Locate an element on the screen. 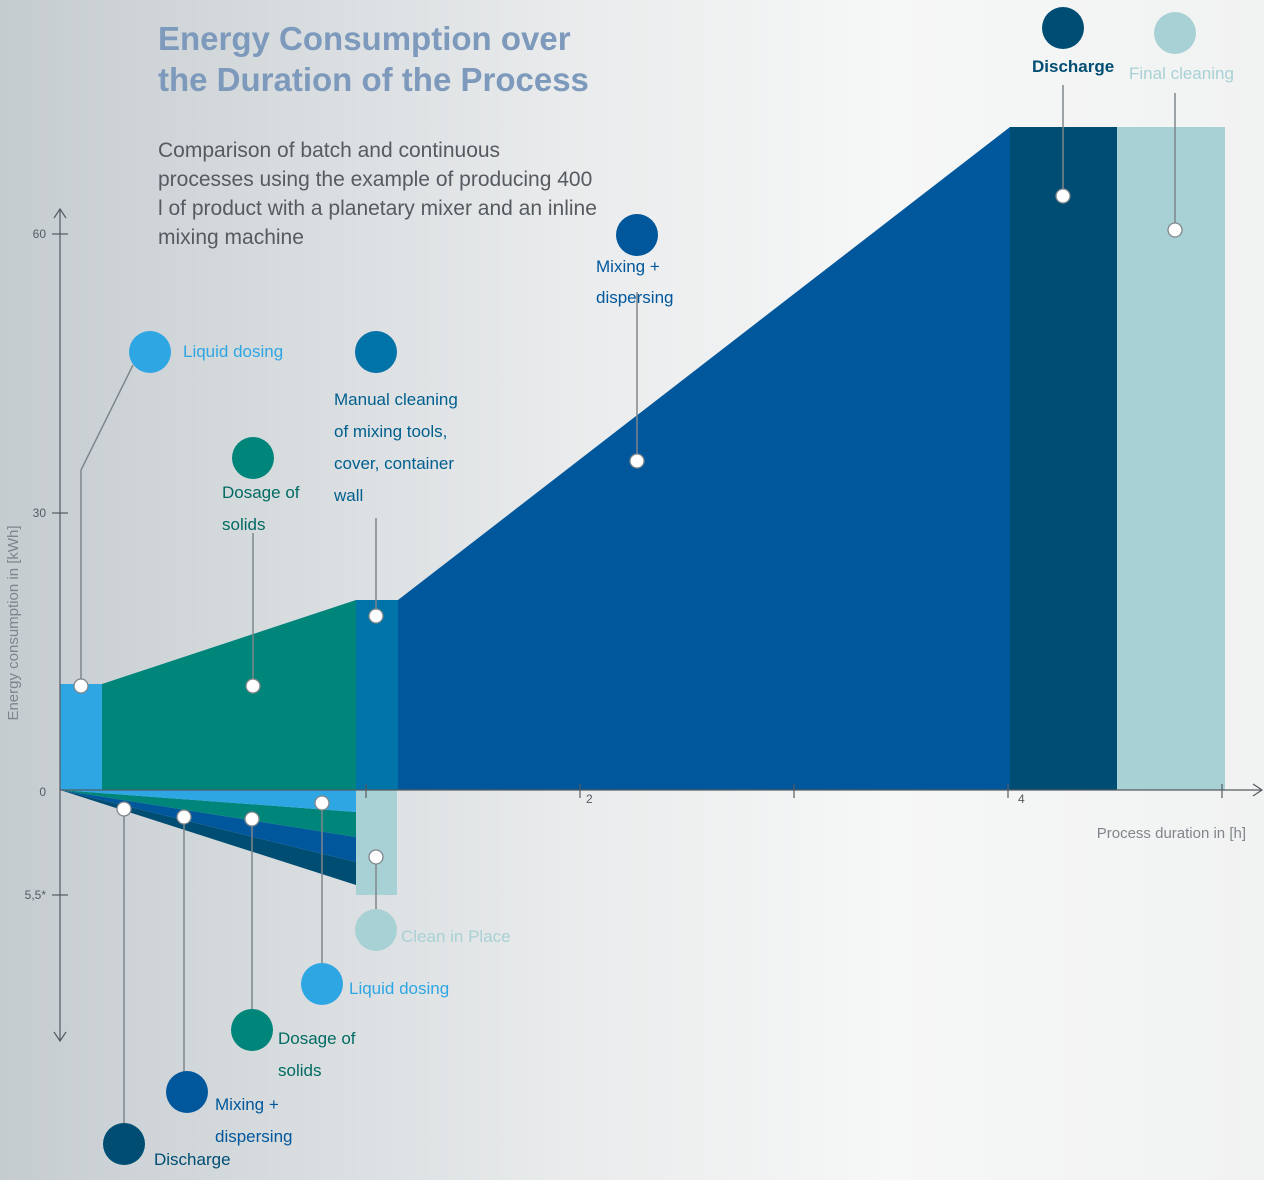  y-tick-label-neg: 5,5* is located at coordinates (36, 895).